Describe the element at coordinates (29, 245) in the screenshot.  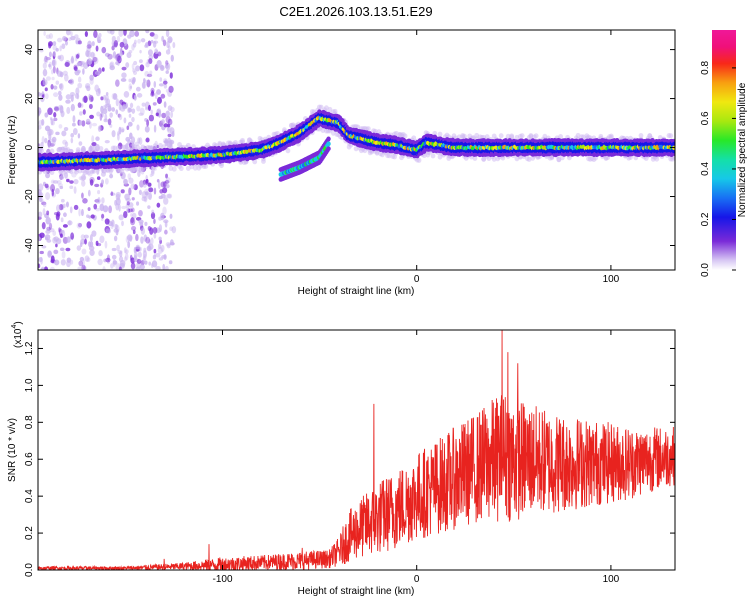
I see `spectrogram-ytick-label: -40` at that location.